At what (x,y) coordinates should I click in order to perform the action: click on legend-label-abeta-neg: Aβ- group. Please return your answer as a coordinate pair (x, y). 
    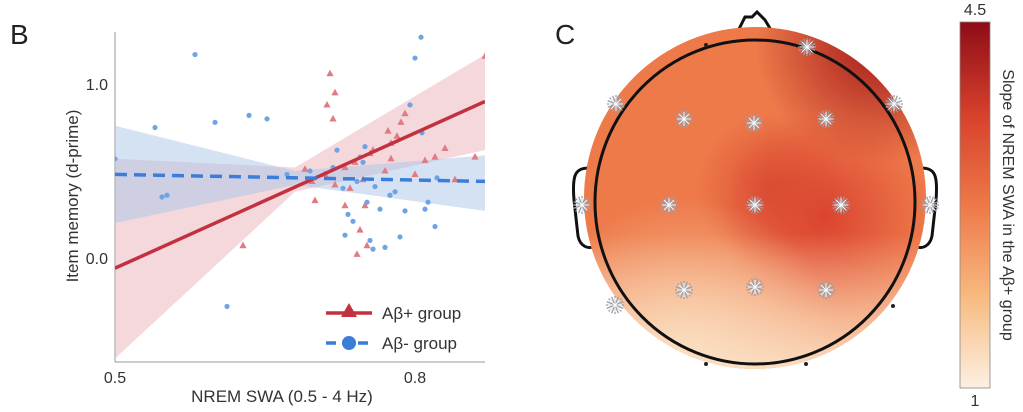
    Looking at the image, I should click on (419, 343).